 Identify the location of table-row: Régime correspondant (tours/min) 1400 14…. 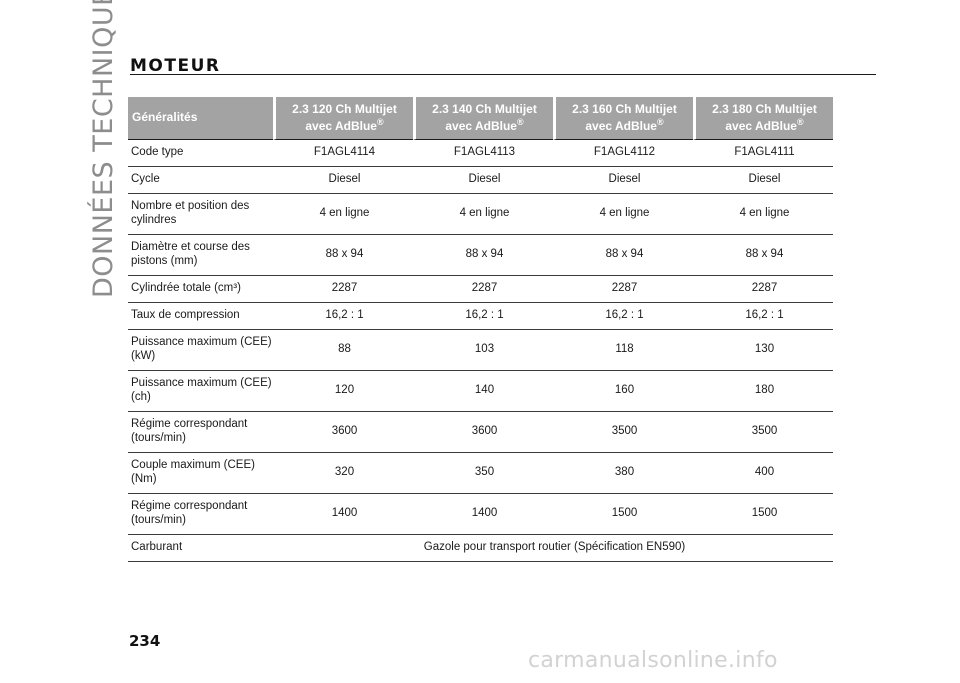
(480, 514).